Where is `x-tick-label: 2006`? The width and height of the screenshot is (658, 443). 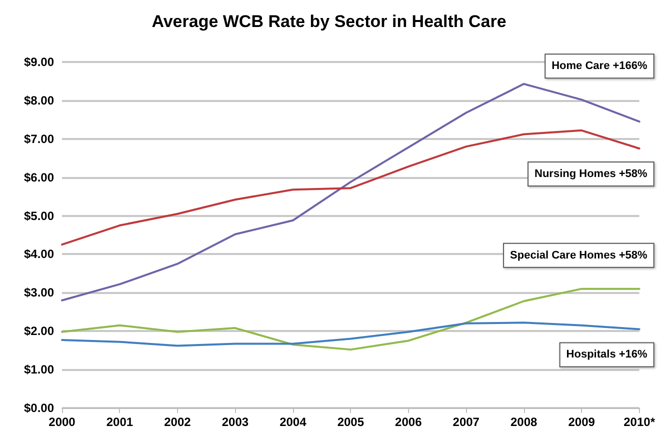 x-tick-label: 2006 is located at coordinates (408, 422).